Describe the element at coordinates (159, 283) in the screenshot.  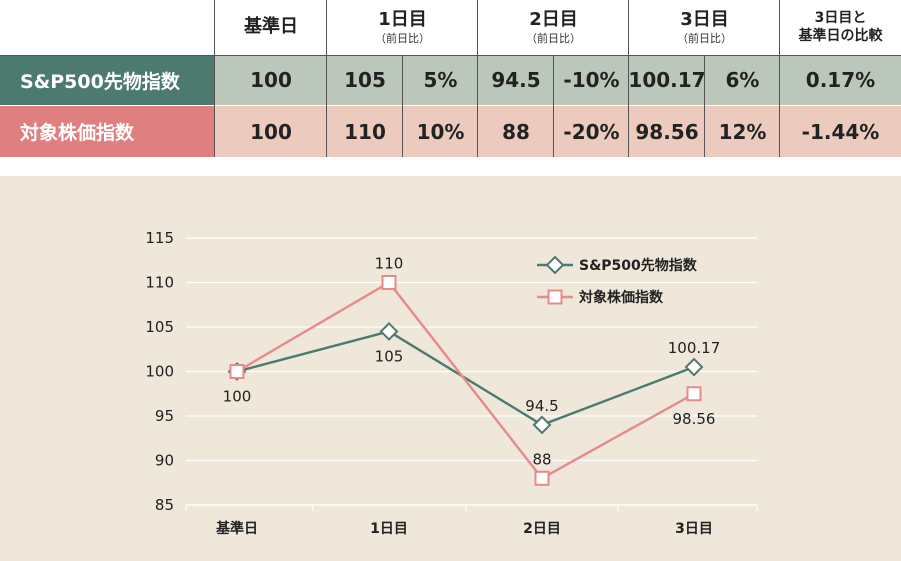
I see `y-tick-label: 110` at that location.